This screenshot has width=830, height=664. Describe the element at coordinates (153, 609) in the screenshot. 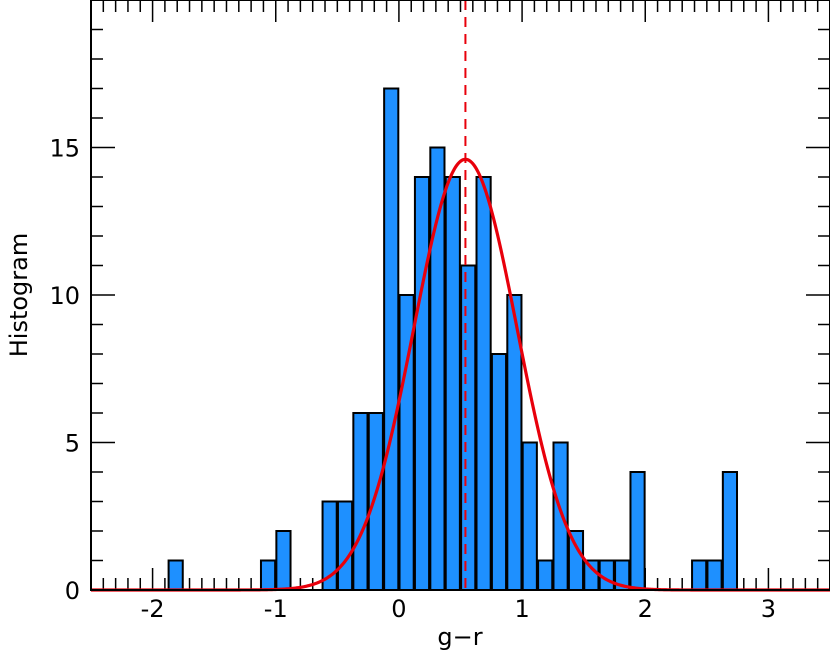

I see `x-tick-label: -2` at that location.